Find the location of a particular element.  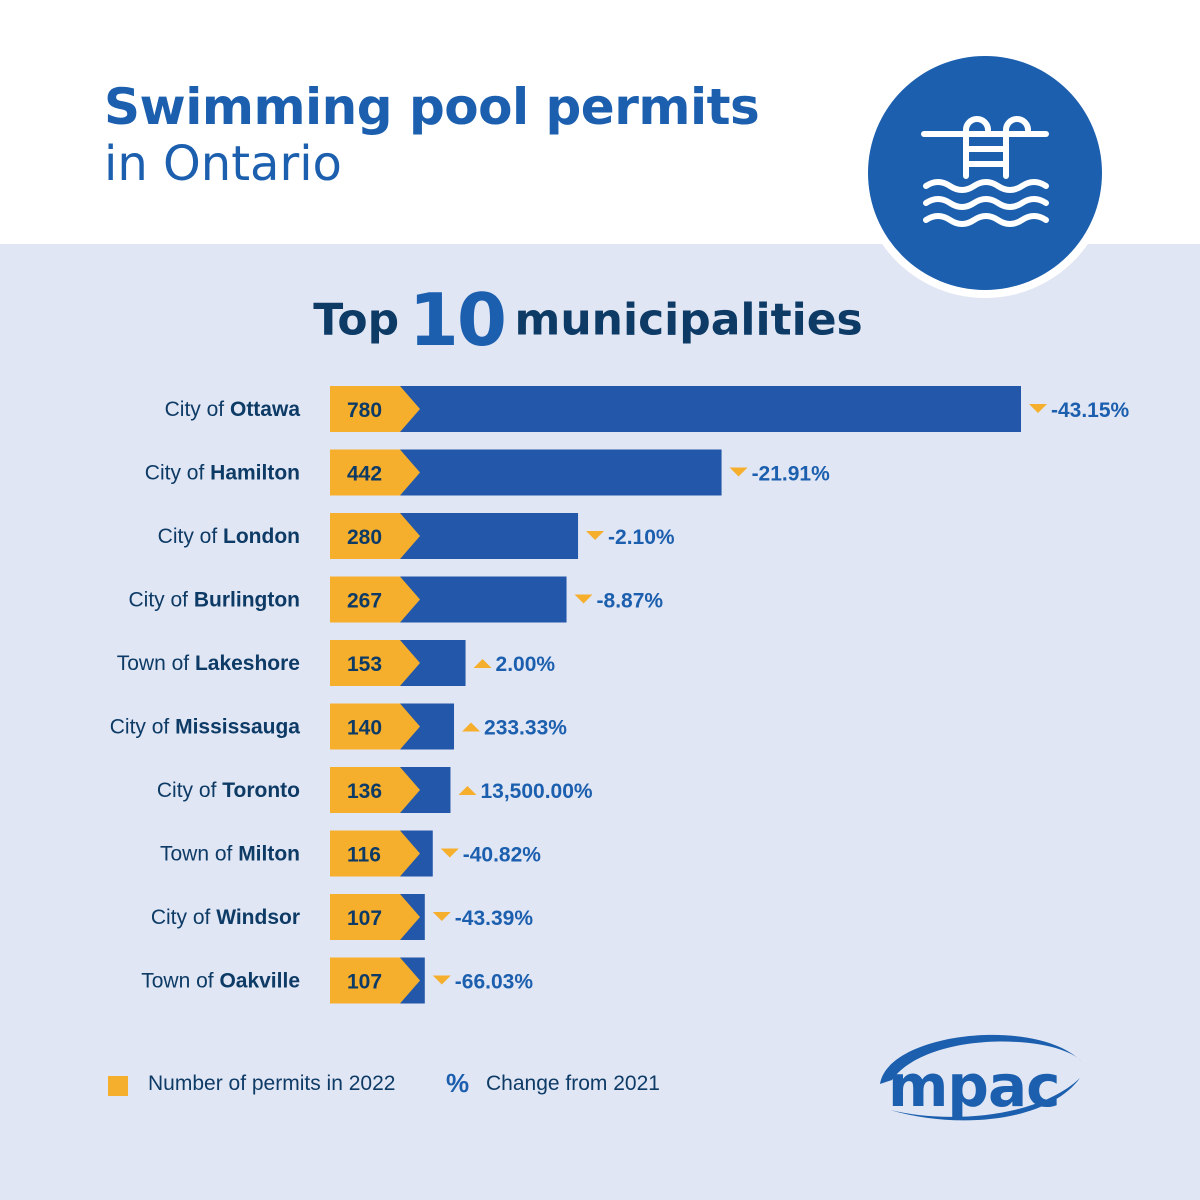

bar is located at coordinates (675, 409).